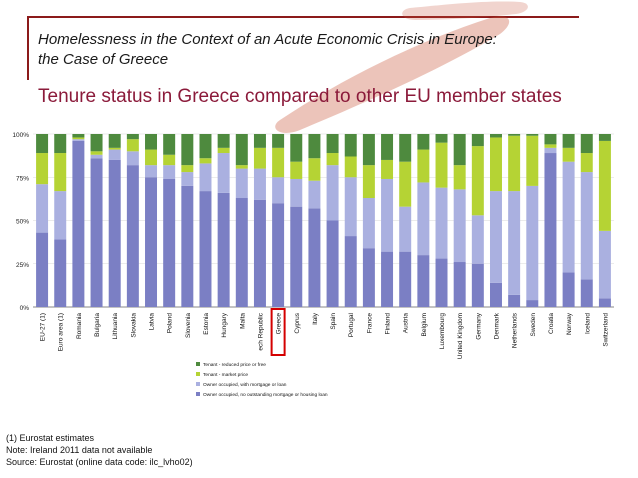 Image resolution: width=638 pixels, height=478 pixels. I want to click on legend-swatch, so click(198, 364).